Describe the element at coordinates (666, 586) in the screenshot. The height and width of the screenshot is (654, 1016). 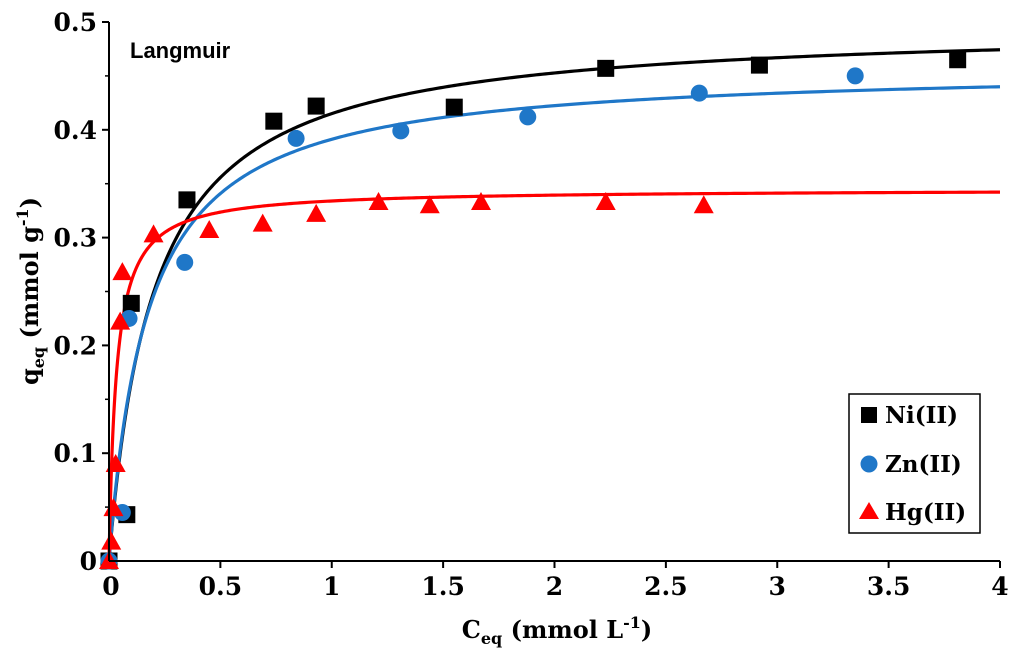
I see `x-tick-label: 2.5` at that location.